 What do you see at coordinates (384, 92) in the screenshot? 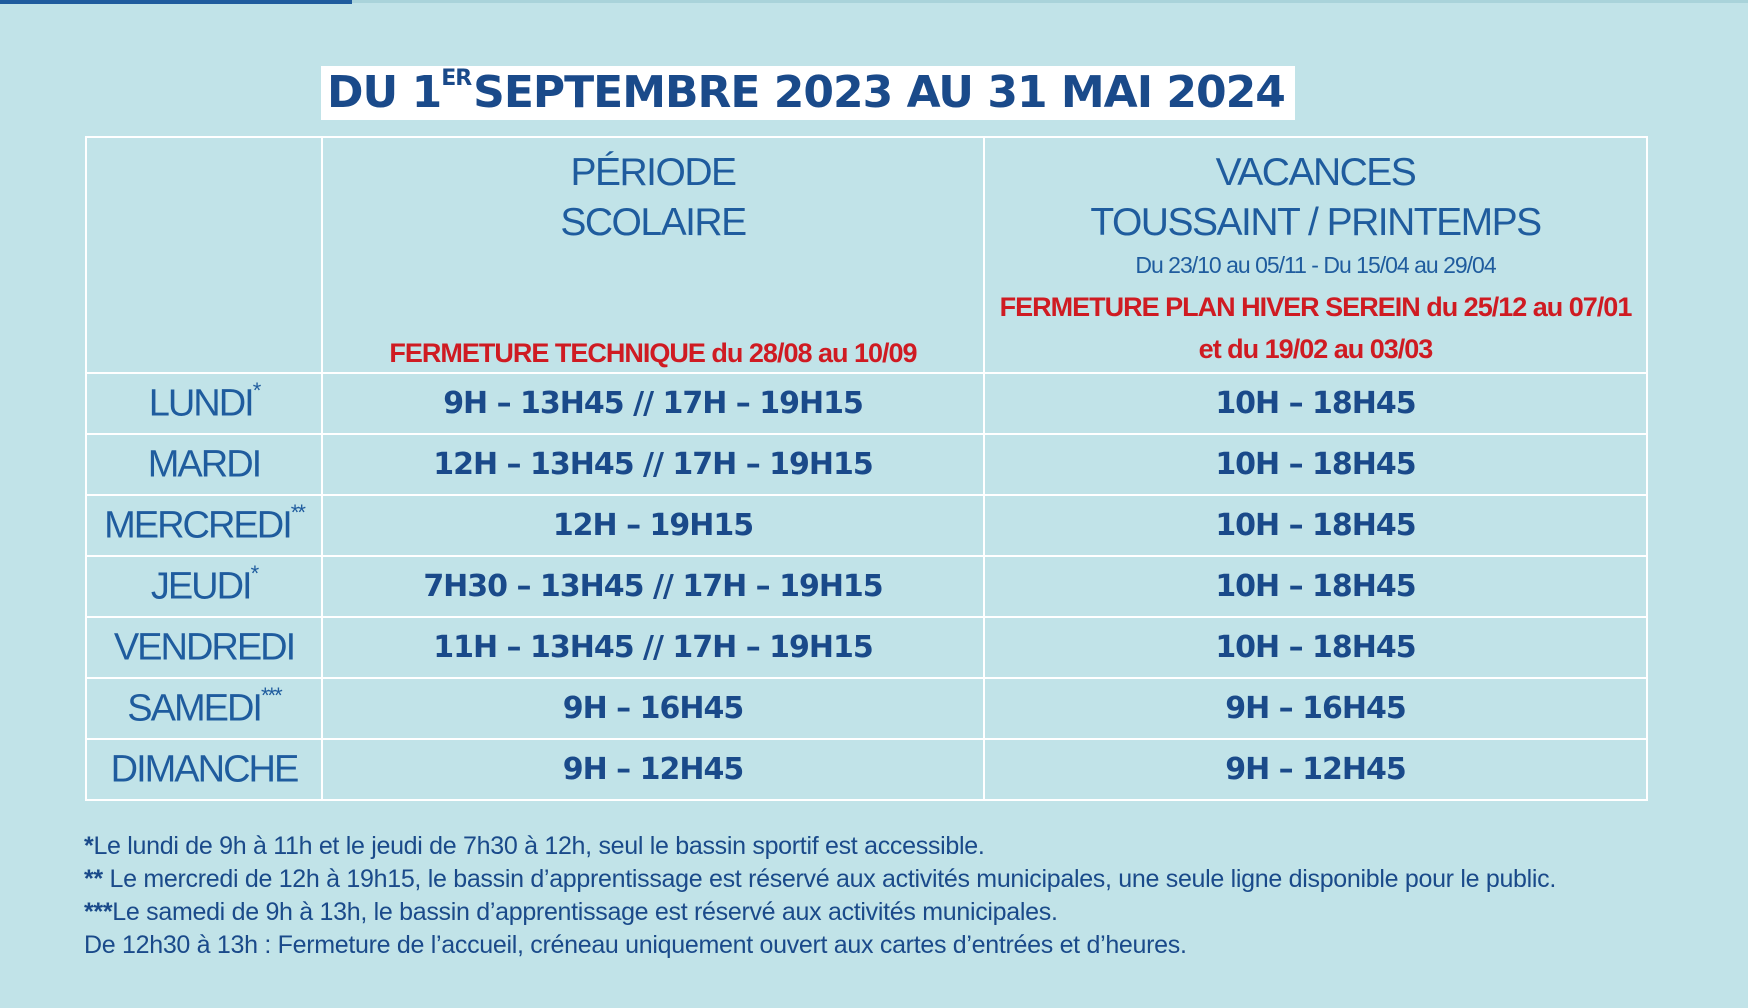
I see `title-prefix: DU 1` at bounding box center [384, 92].